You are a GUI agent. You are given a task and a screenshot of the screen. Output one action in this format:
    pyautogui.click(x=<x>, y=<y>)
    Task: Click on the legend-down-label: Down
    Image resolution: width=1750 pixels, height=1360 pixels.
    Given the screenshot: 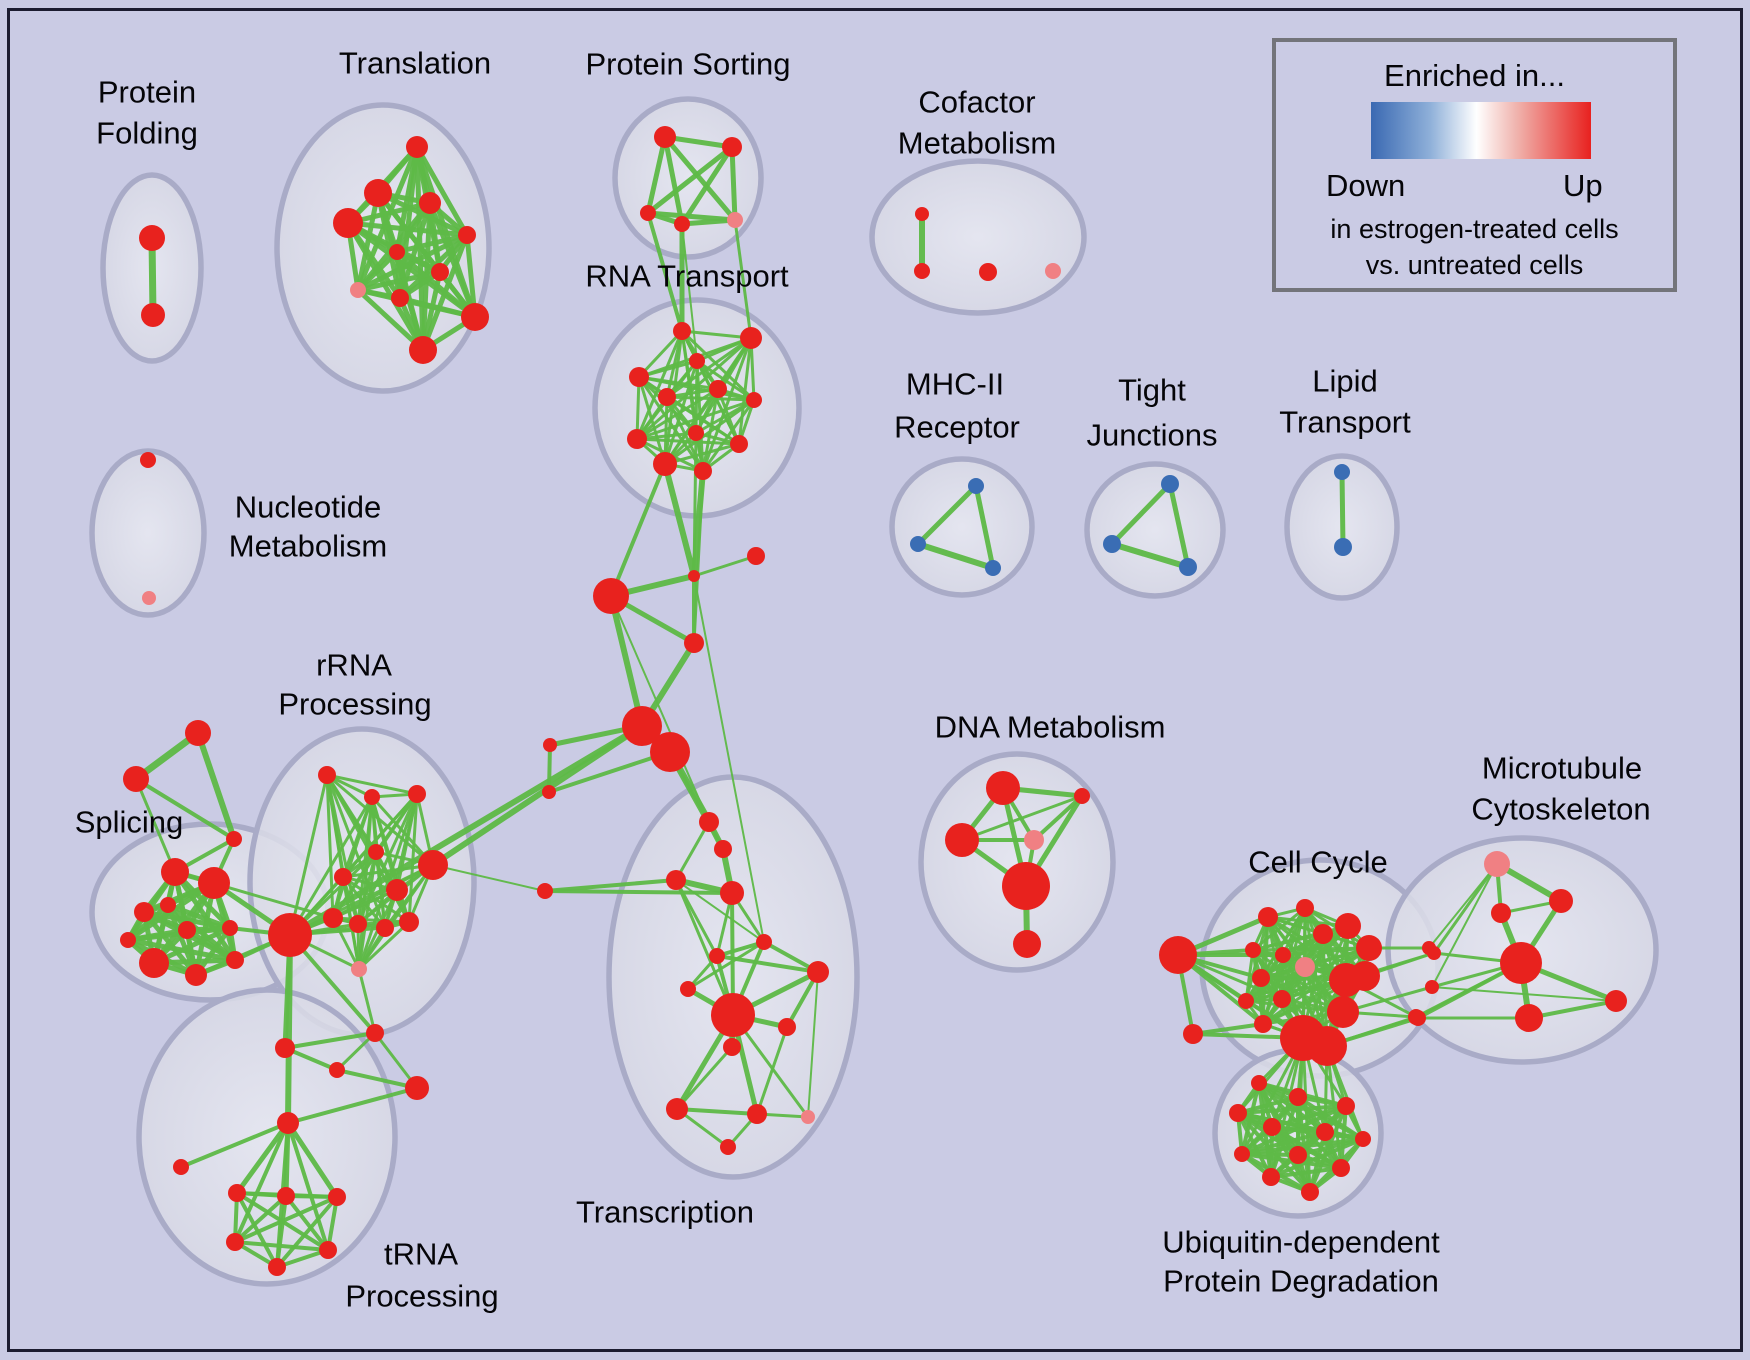 What is the action you would take?
    pyautogui.click(x=1366, y=185)
    